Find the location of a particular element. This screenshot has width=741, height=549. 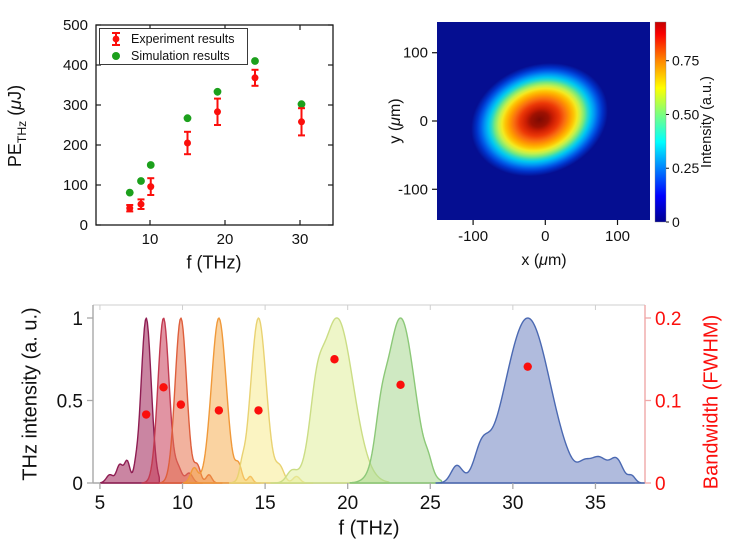

b-left-axis-label: THz intensity (a. u.) is located at coordinates (30, 394).